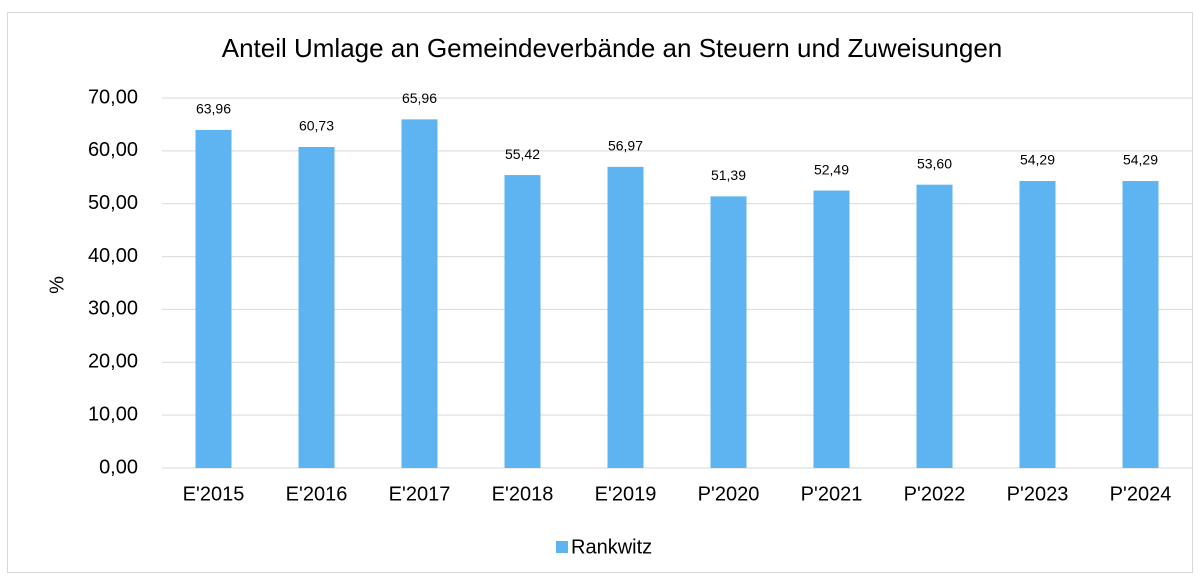  What do you see at coordinates (562, 547) in the screenshot?
I see `legend-swatch` at bounding box center [562, 547].